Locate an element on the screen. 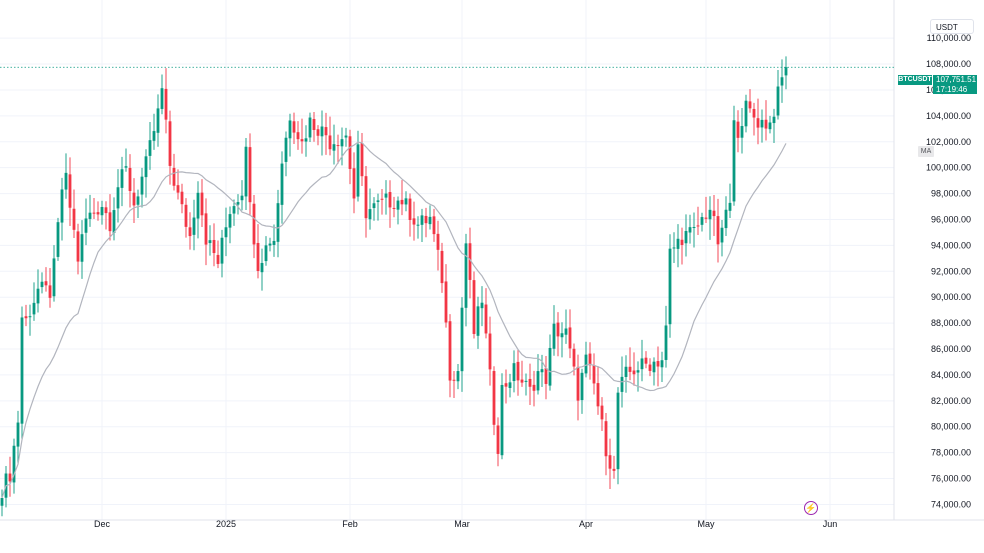  x-tick-label: Dec is located at coordinates (102, 524).